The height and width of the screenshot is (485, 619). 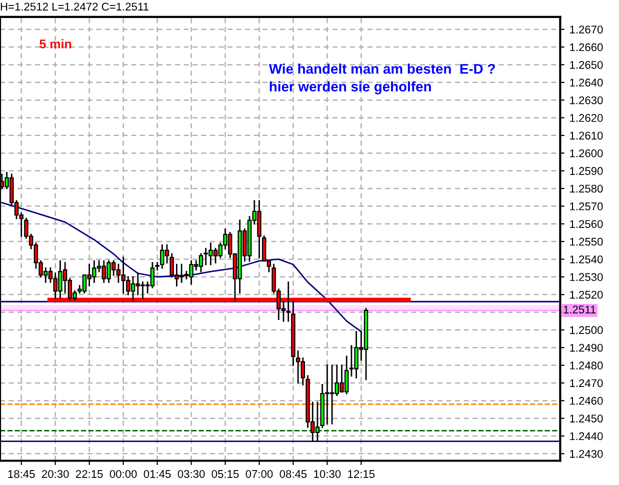 What do you see at coordinates (21, 474) in the screenshot?
I see `x-tick-label: 18:45` at bounding box center [21, 474].